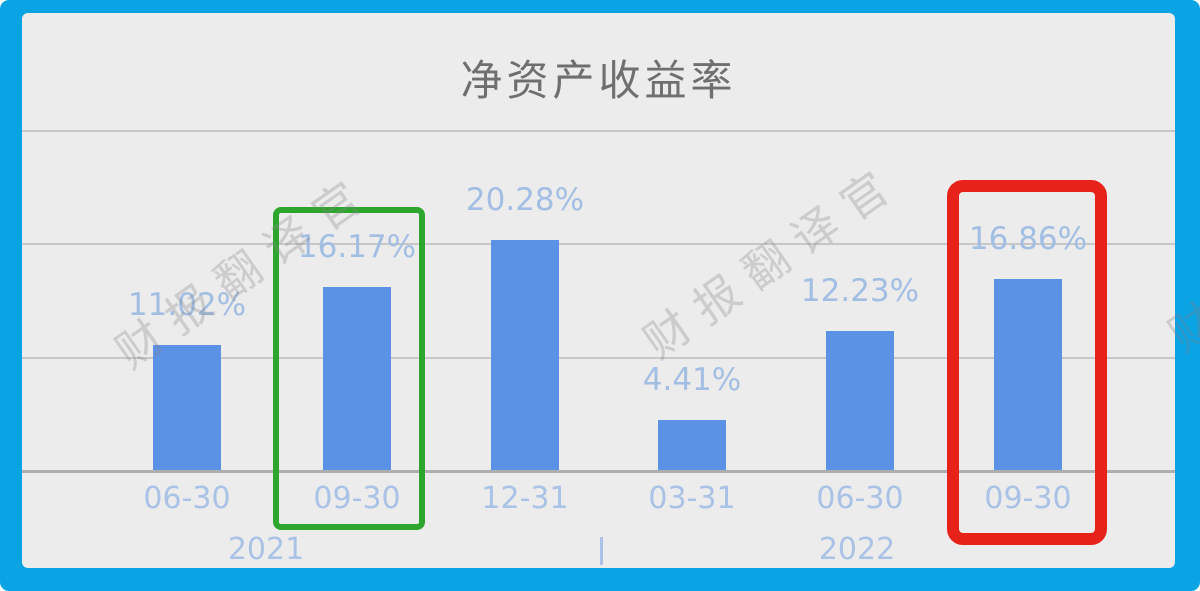 Image resolution: width=1200 pixels, height=591 pixels. What do you see at coordinates (266, 549) in the screenshot?
I see `year-label-2021: 2021` at bounding box center [266, 549].